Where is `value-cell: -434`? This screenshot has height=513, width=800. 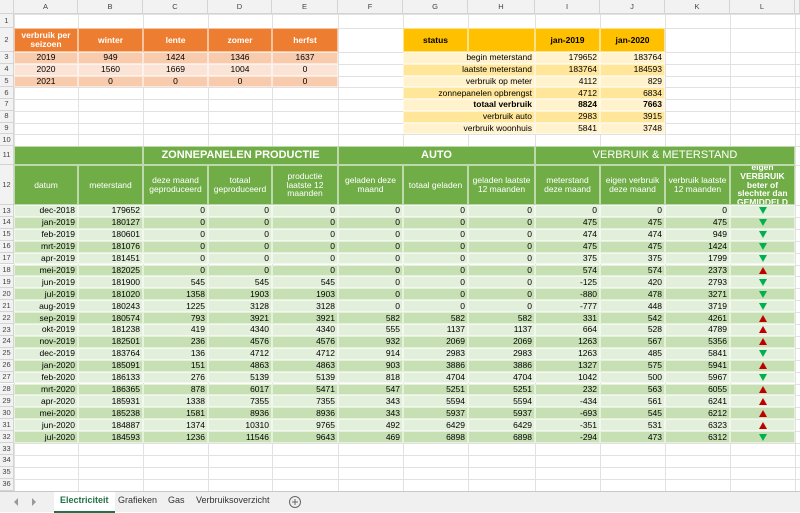 value-cell: -434 is located at coordinates (567, 401).